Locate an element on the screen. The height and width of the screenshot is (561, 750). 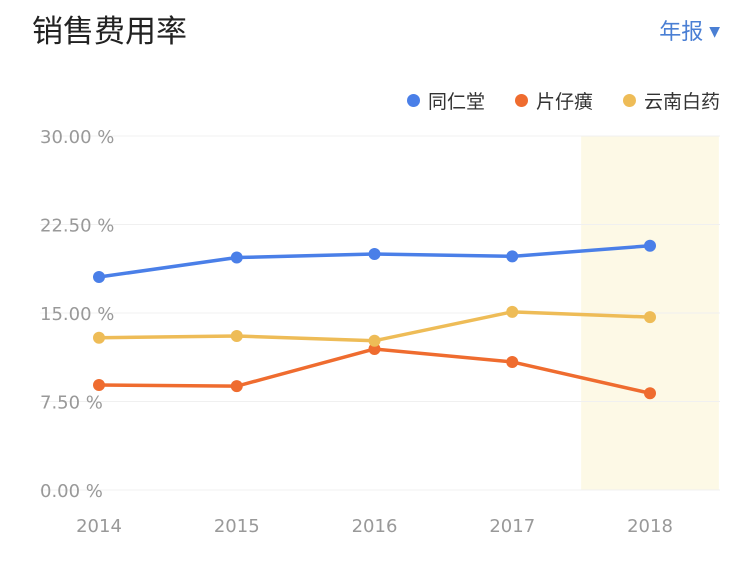
legend-item: 同仁堂 is located at coordinates (445, 100).